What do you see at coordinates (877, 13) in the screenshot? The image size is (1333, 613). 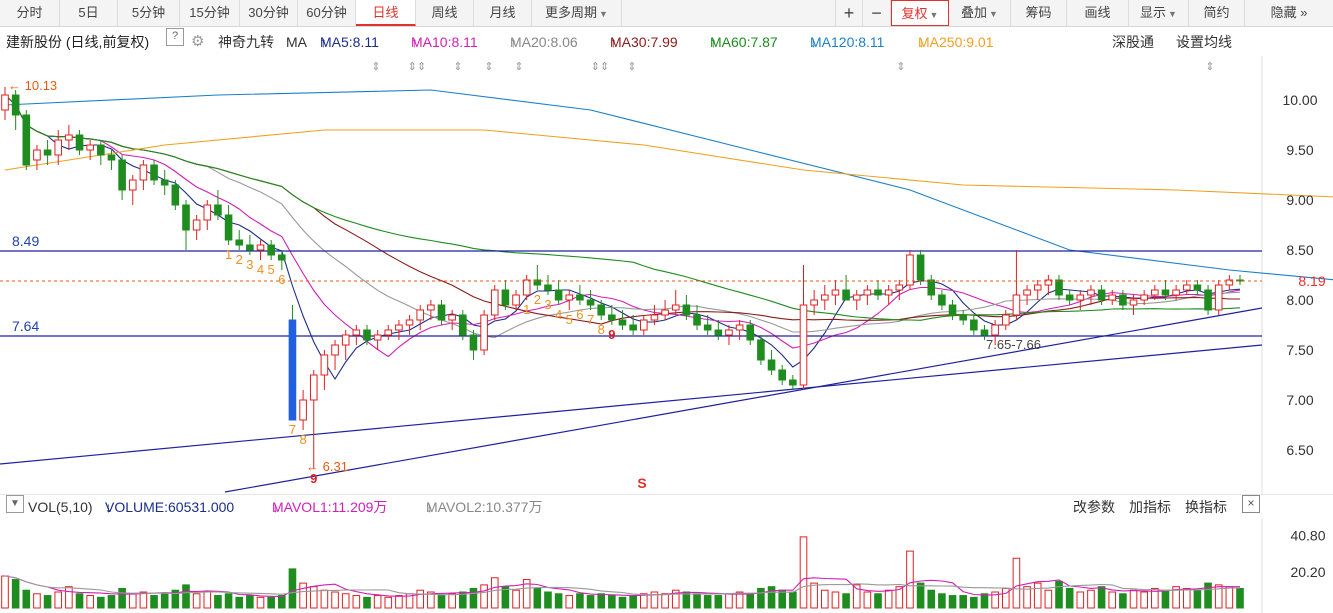 I see `zoom-out-button: −` at bounding box center [877, 13].